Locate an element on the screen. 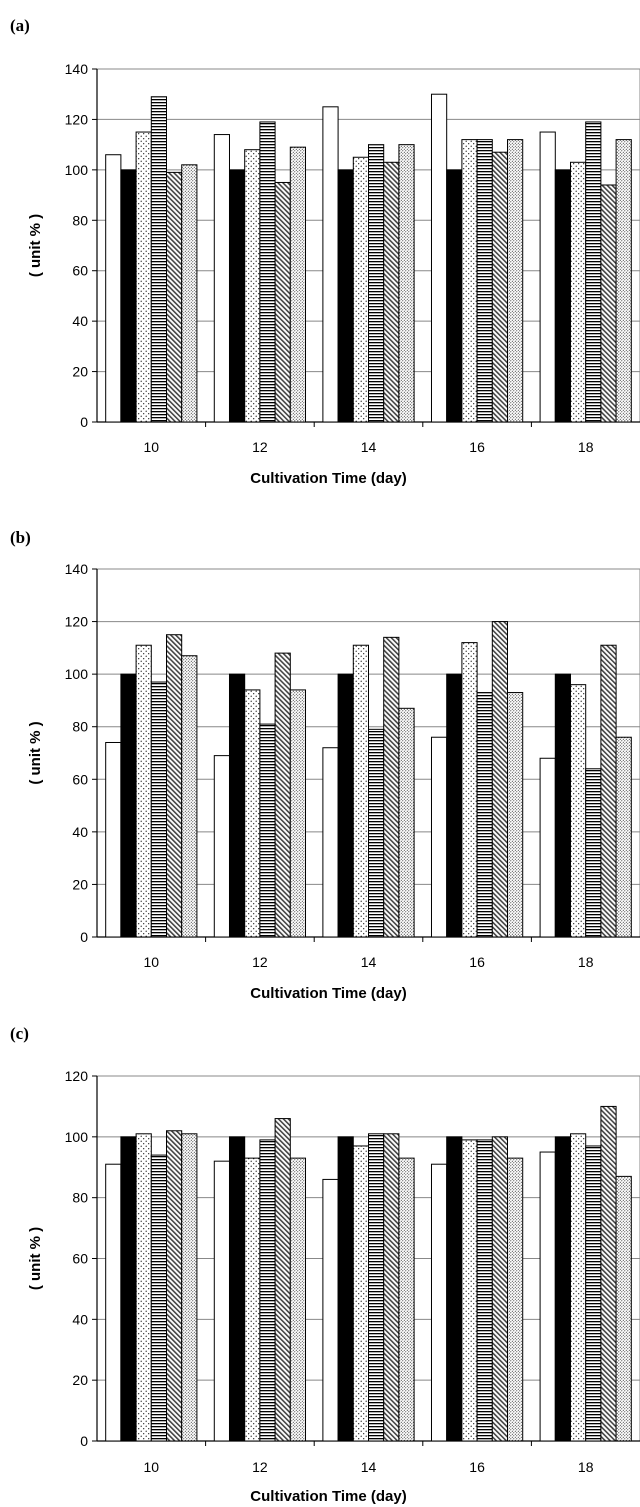 This screenshot has width=640, height=1507. y-tick-label: 140 is located at coordinates (77, 569).